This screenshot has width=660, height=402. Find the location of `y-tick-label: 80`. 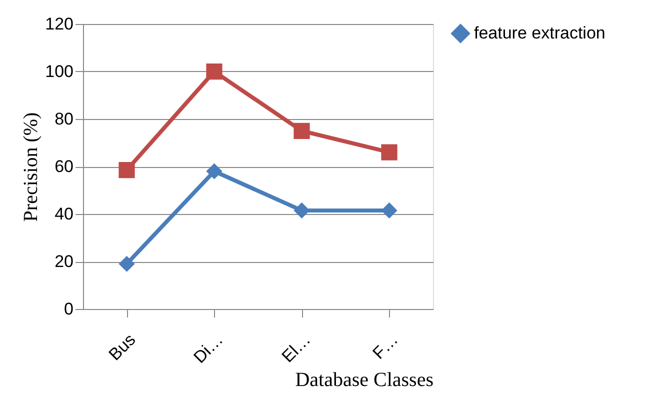

y-tick-label: 80 is located at coordinates (64, 119).